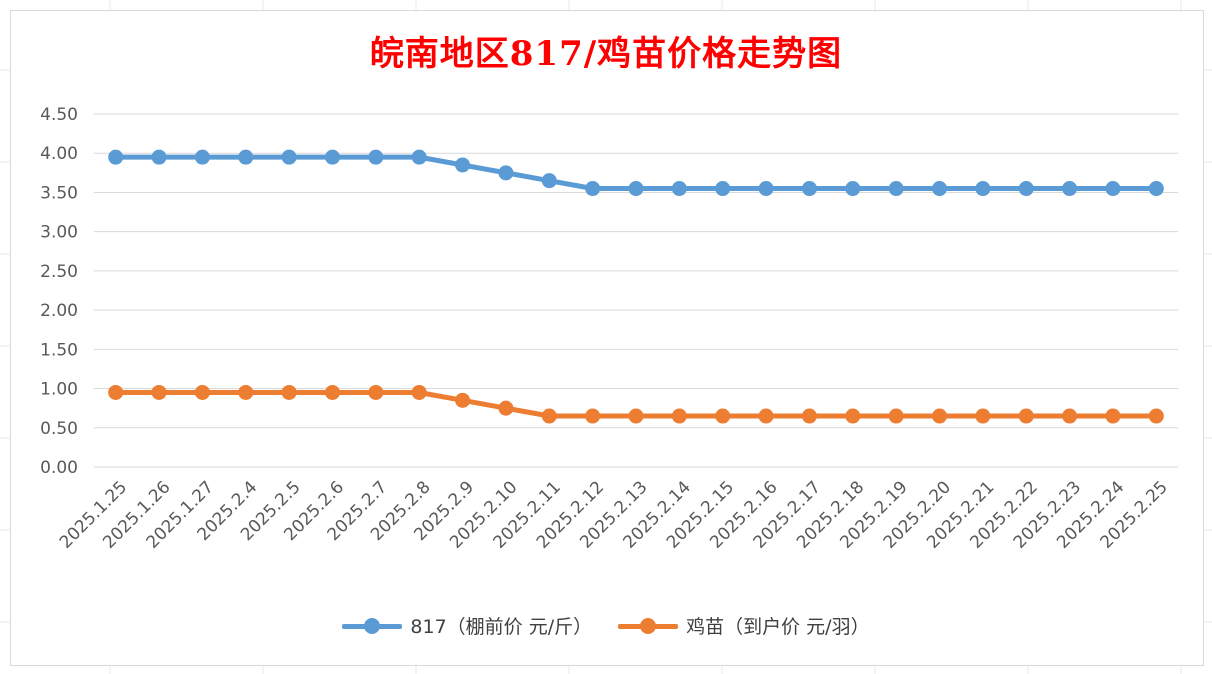  I want to click on chart-title: 皖南地区817/鸡苗价格走势图, so click(606, 54).